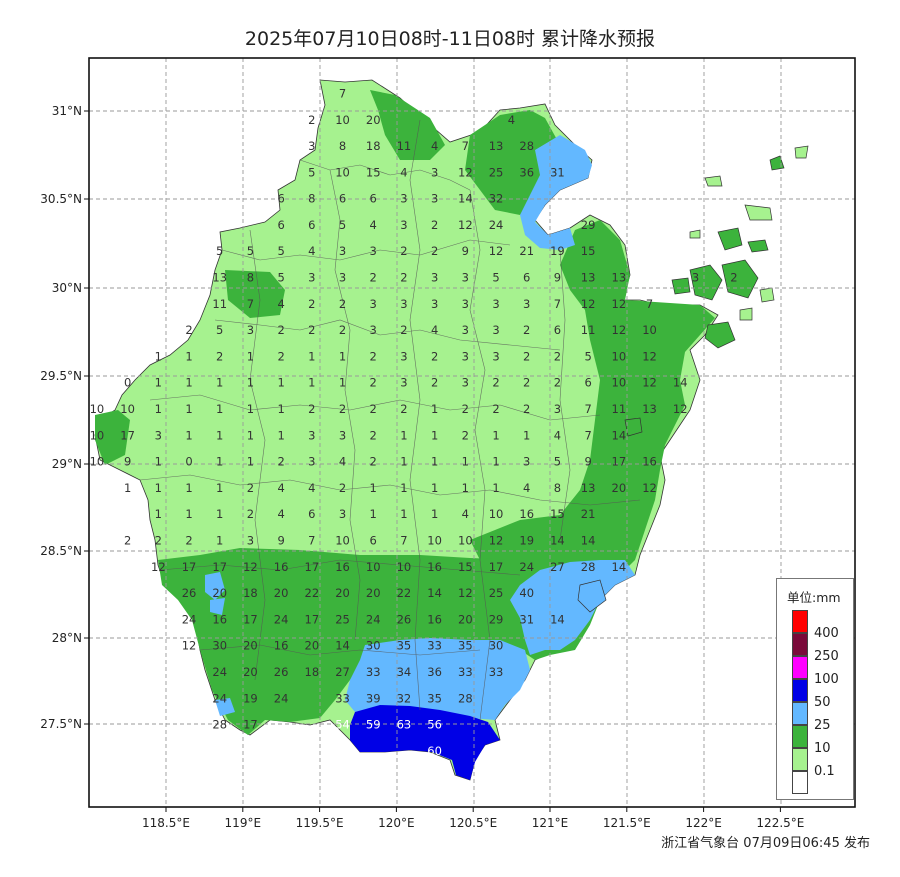 The height and width of the screenshot is (877, 900). Describe the element at coordinates (815, 689) in the screenshot. I see `legend: 单位:mm 400 250 100 50 25 10 0.1` at that location.